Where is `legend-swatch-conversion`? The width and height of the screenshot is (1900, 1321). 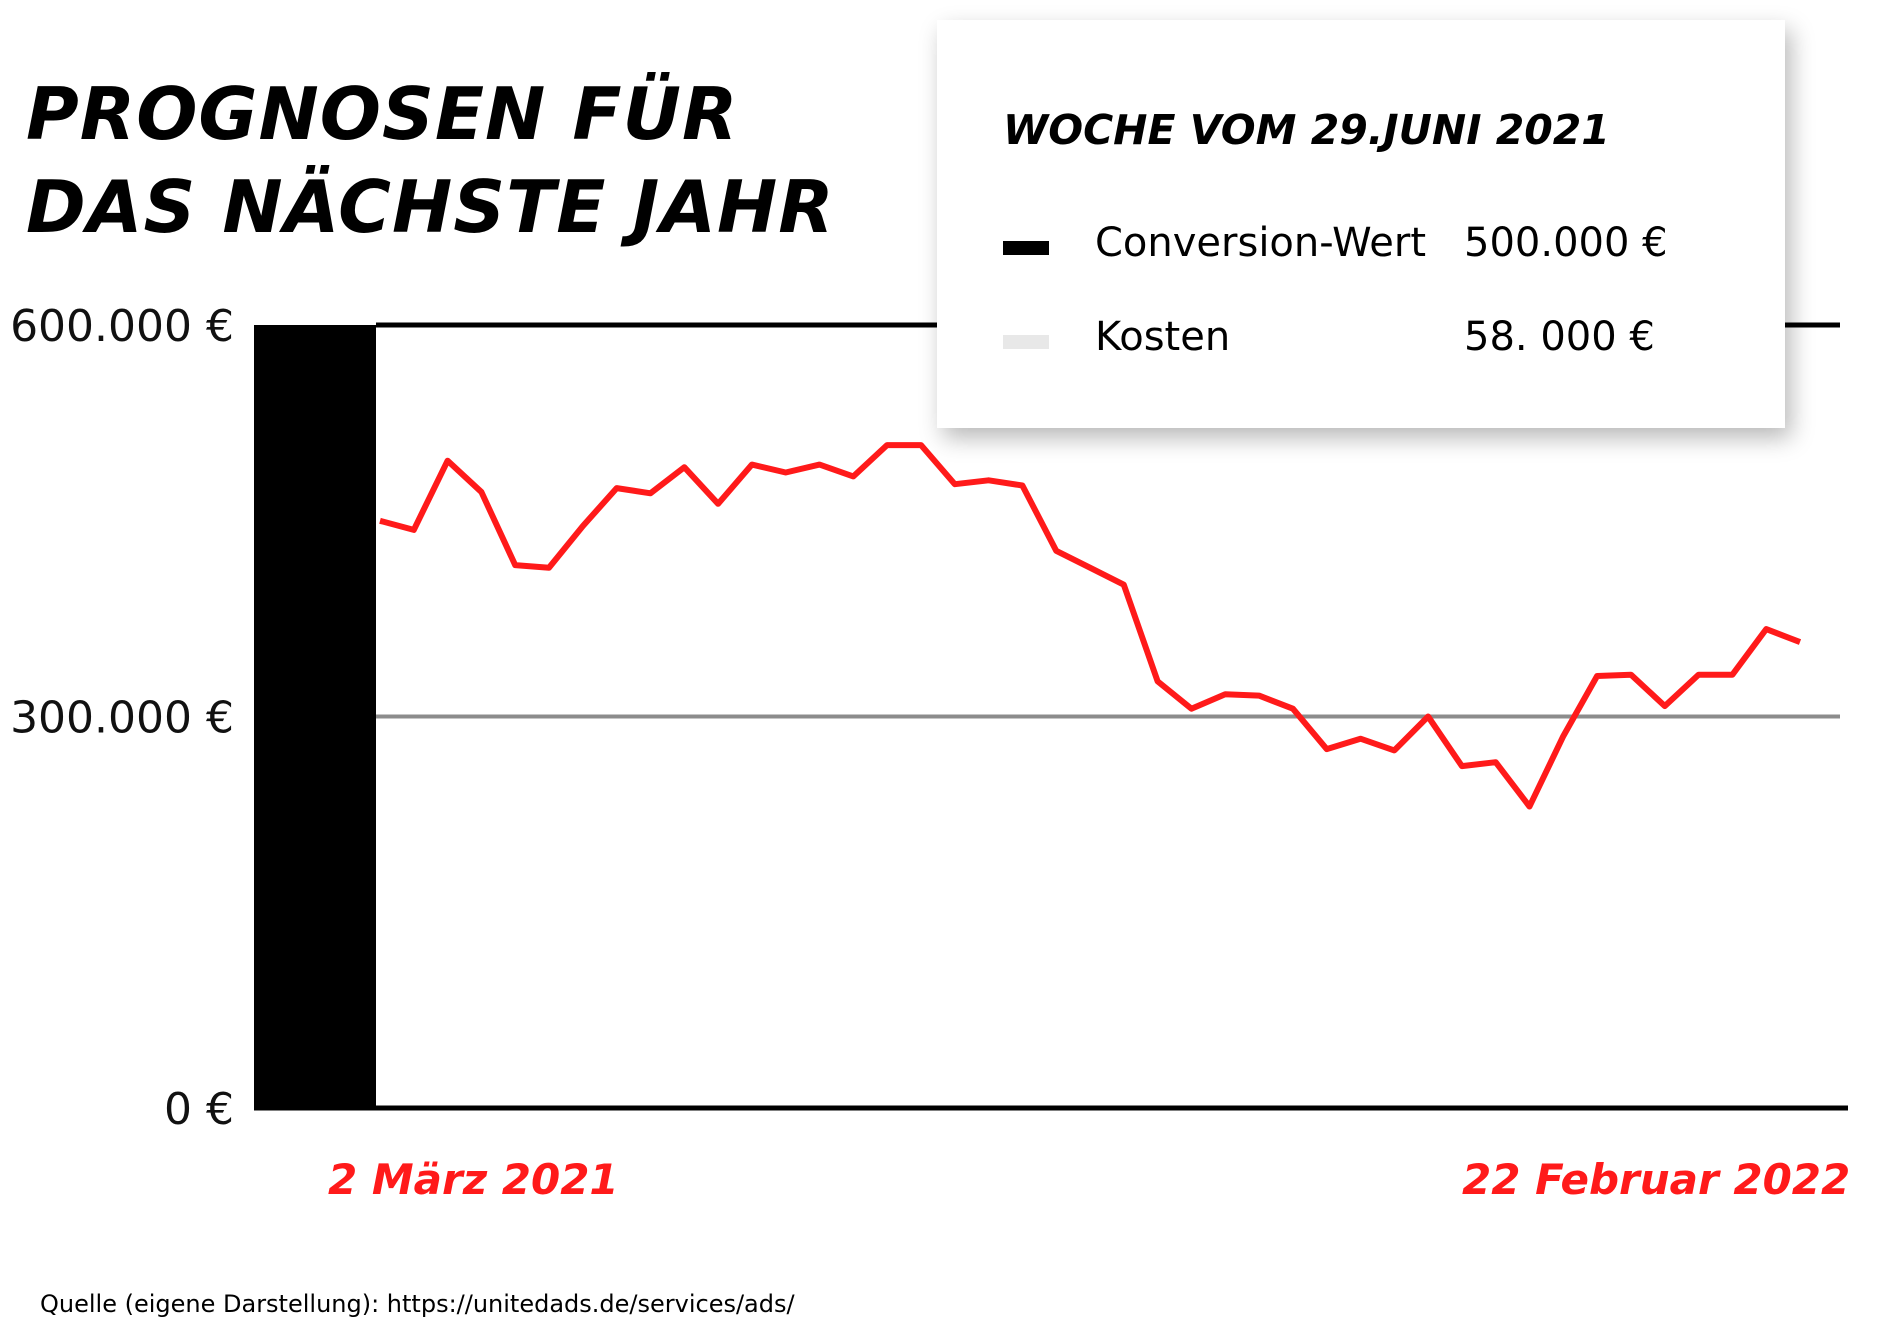
legend-swatch-conversion is located at coordinates (1026, 248).